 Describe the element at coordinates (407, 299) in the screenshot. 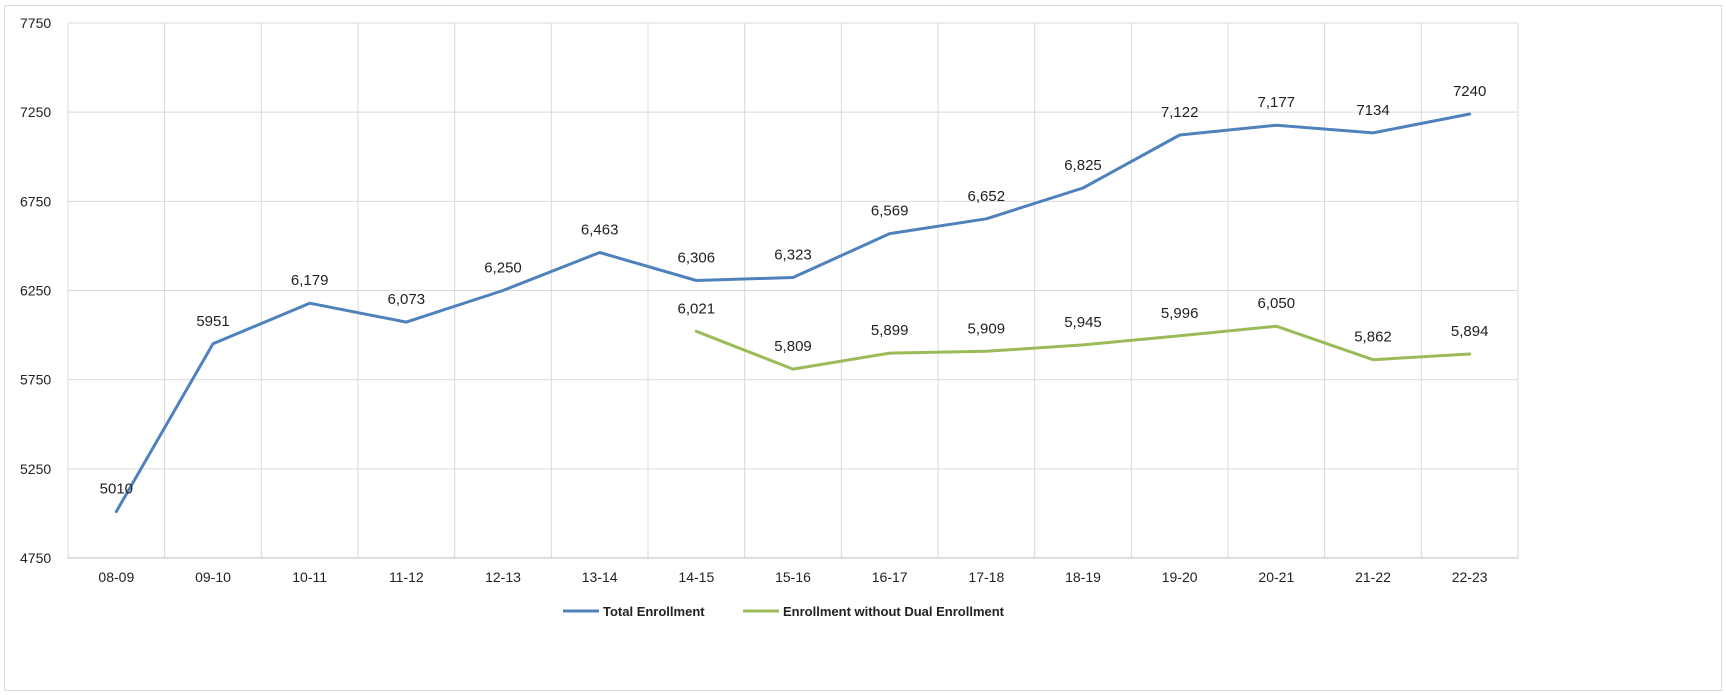

I see `data-label: 6,073` at that location.